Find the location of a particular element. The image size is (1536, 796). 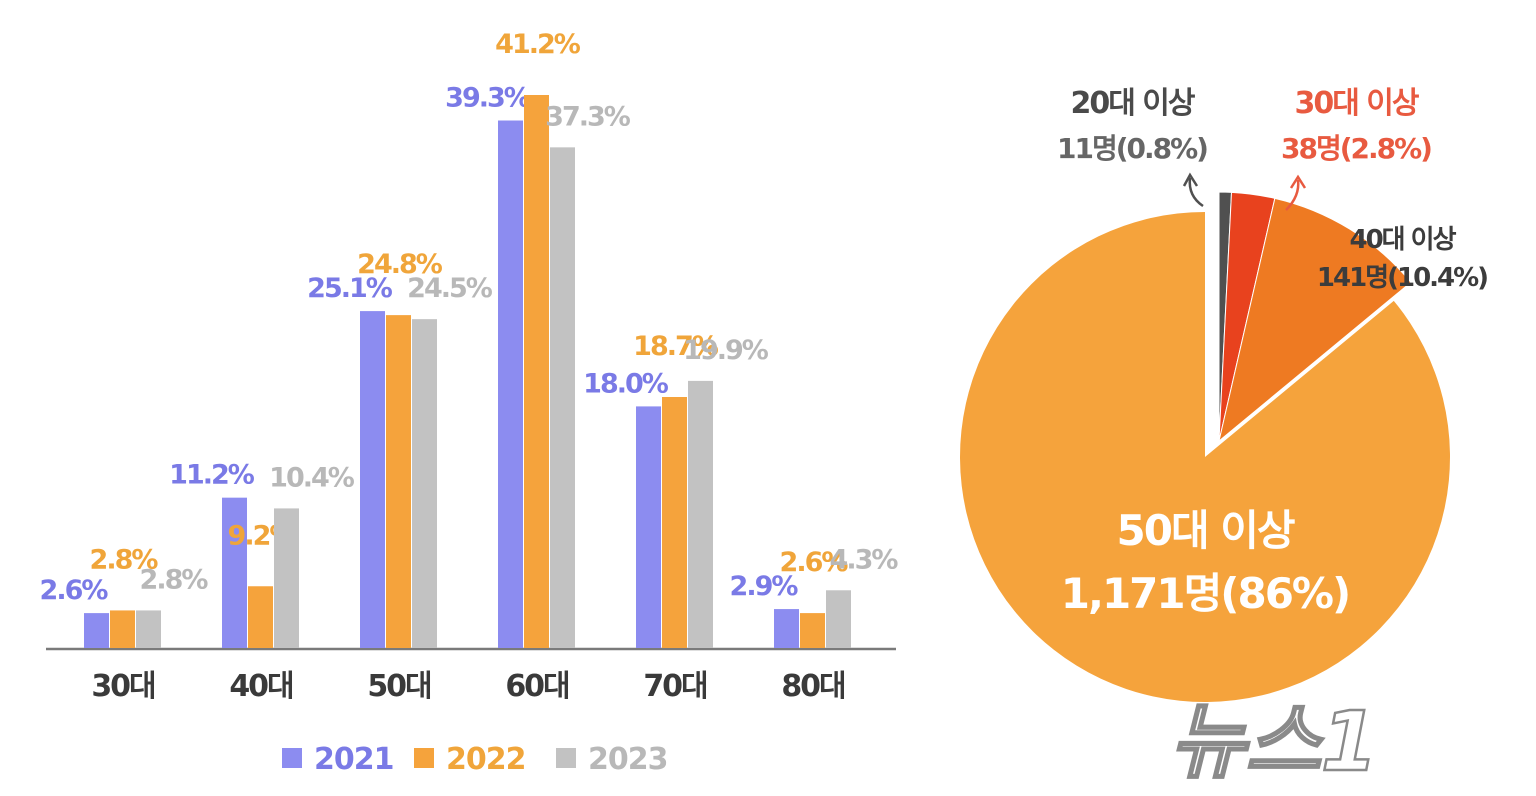

data-label-2023-80대: 4.3% is located at coordinates (864, 559).